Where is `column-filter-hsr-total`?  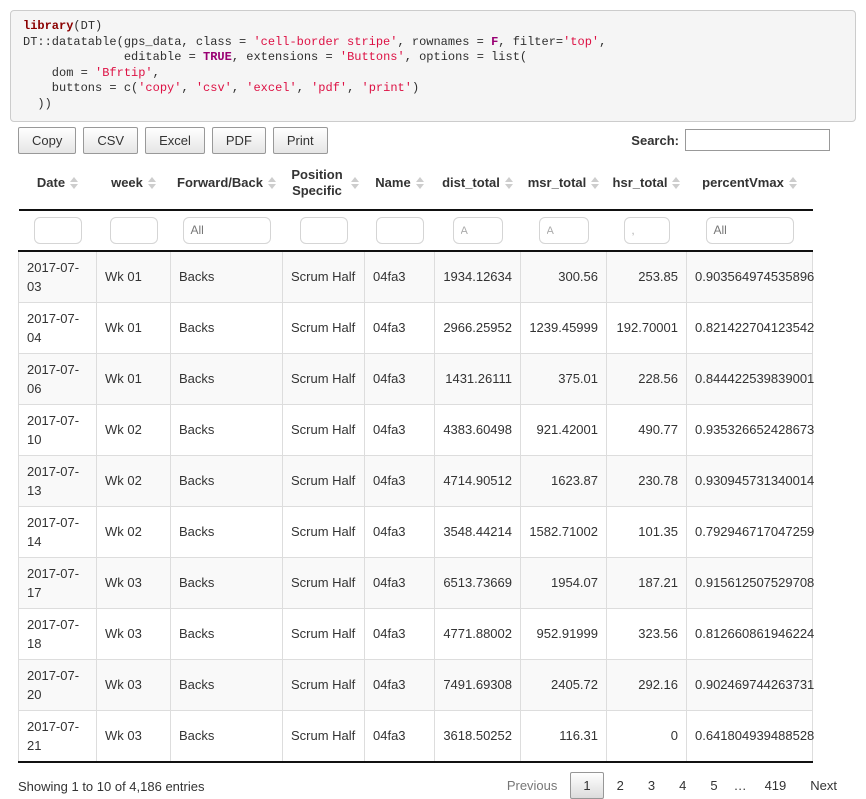 column-filter-hsr-total is located at coordinates (646, 230).